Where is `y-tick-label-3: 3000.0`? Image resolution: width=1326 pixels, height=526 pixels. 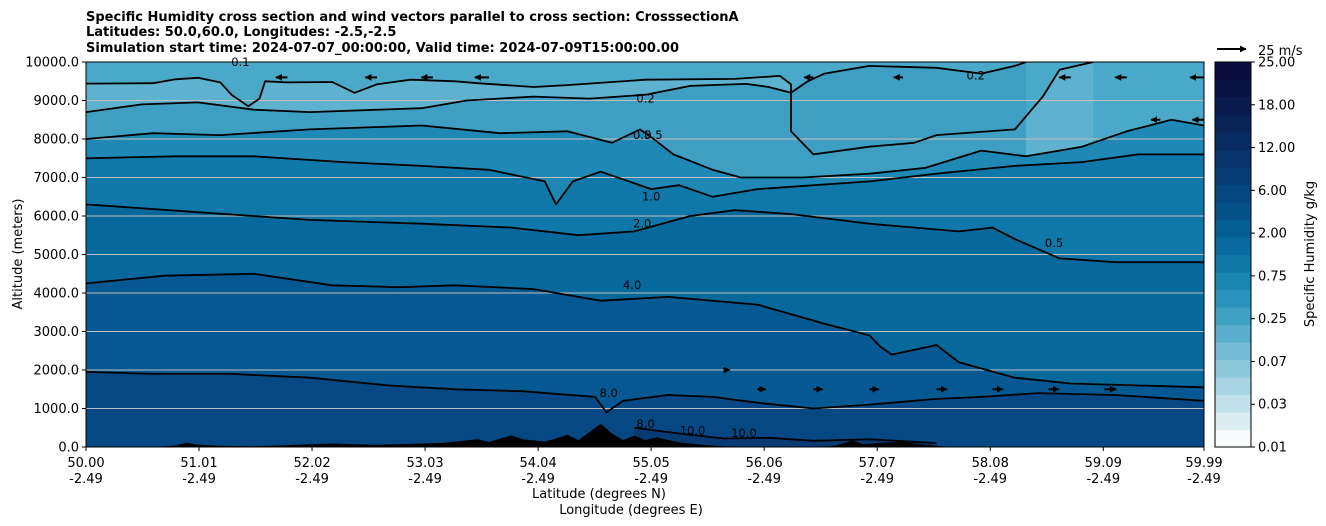
y-tick-label-3: 3000.0 is located at coordinates (57, 332).